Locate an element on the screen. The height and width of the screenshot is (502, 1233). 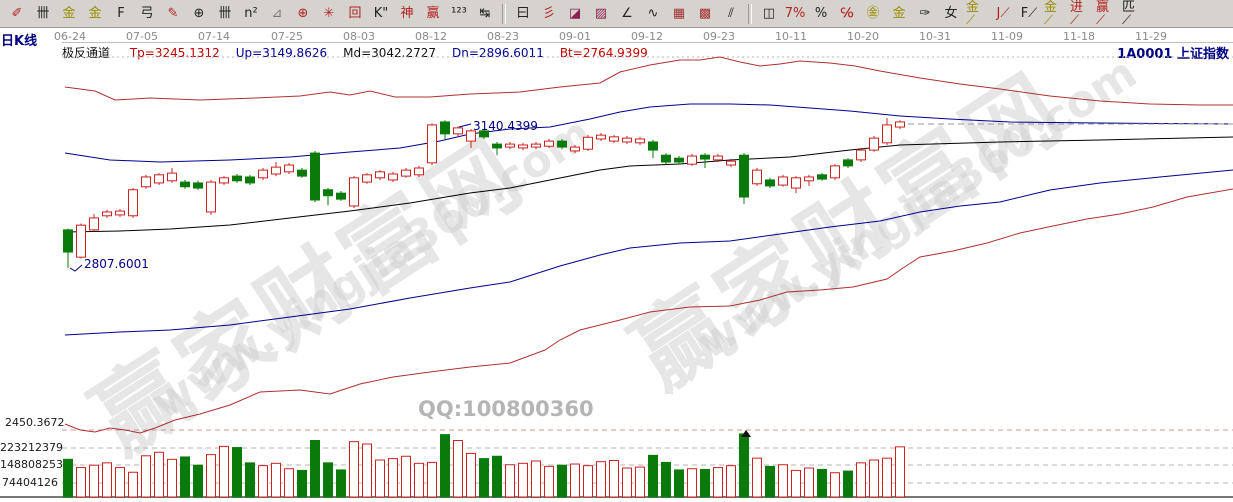
f-fence-icon: F is located at coordinates (121, 13).